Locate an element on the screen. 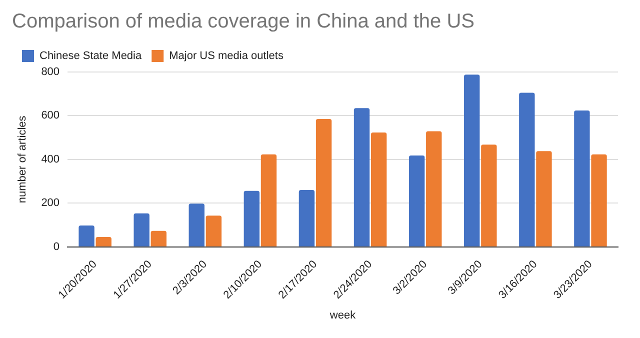  chart-title: Comparison of media coverage in China and the US is located at coordinates (243, 21).